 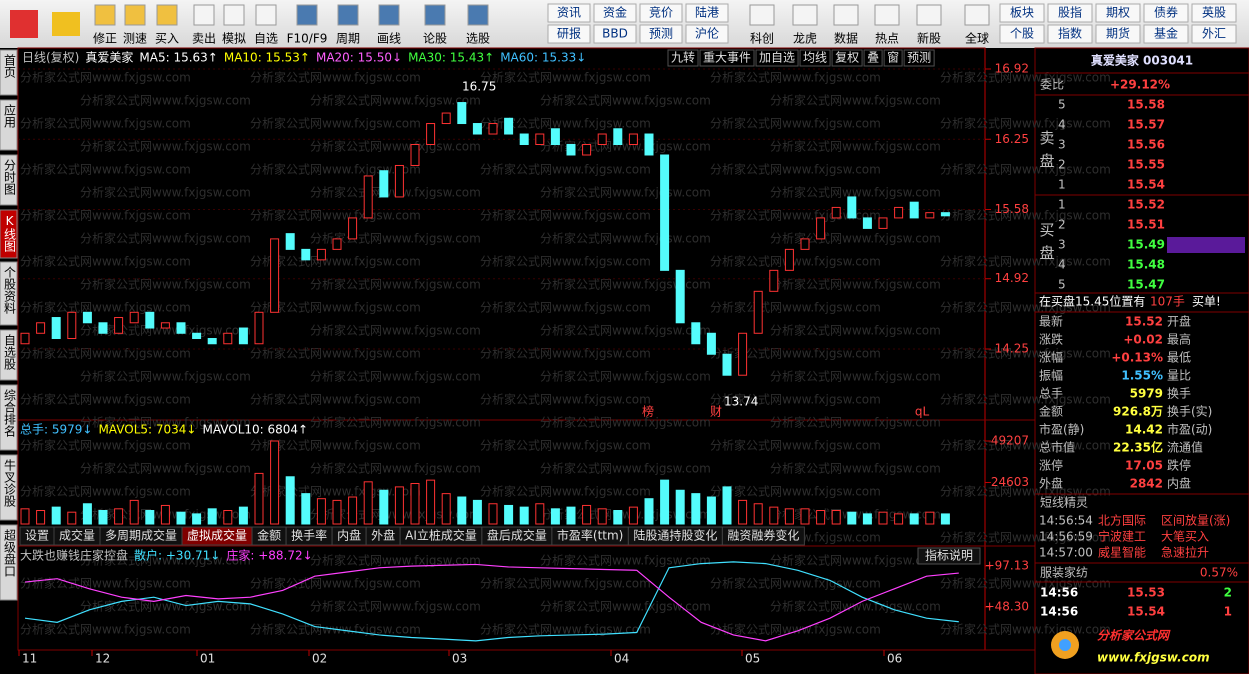 I want to click on chart-button: 窗, so click(x=893, y=58).